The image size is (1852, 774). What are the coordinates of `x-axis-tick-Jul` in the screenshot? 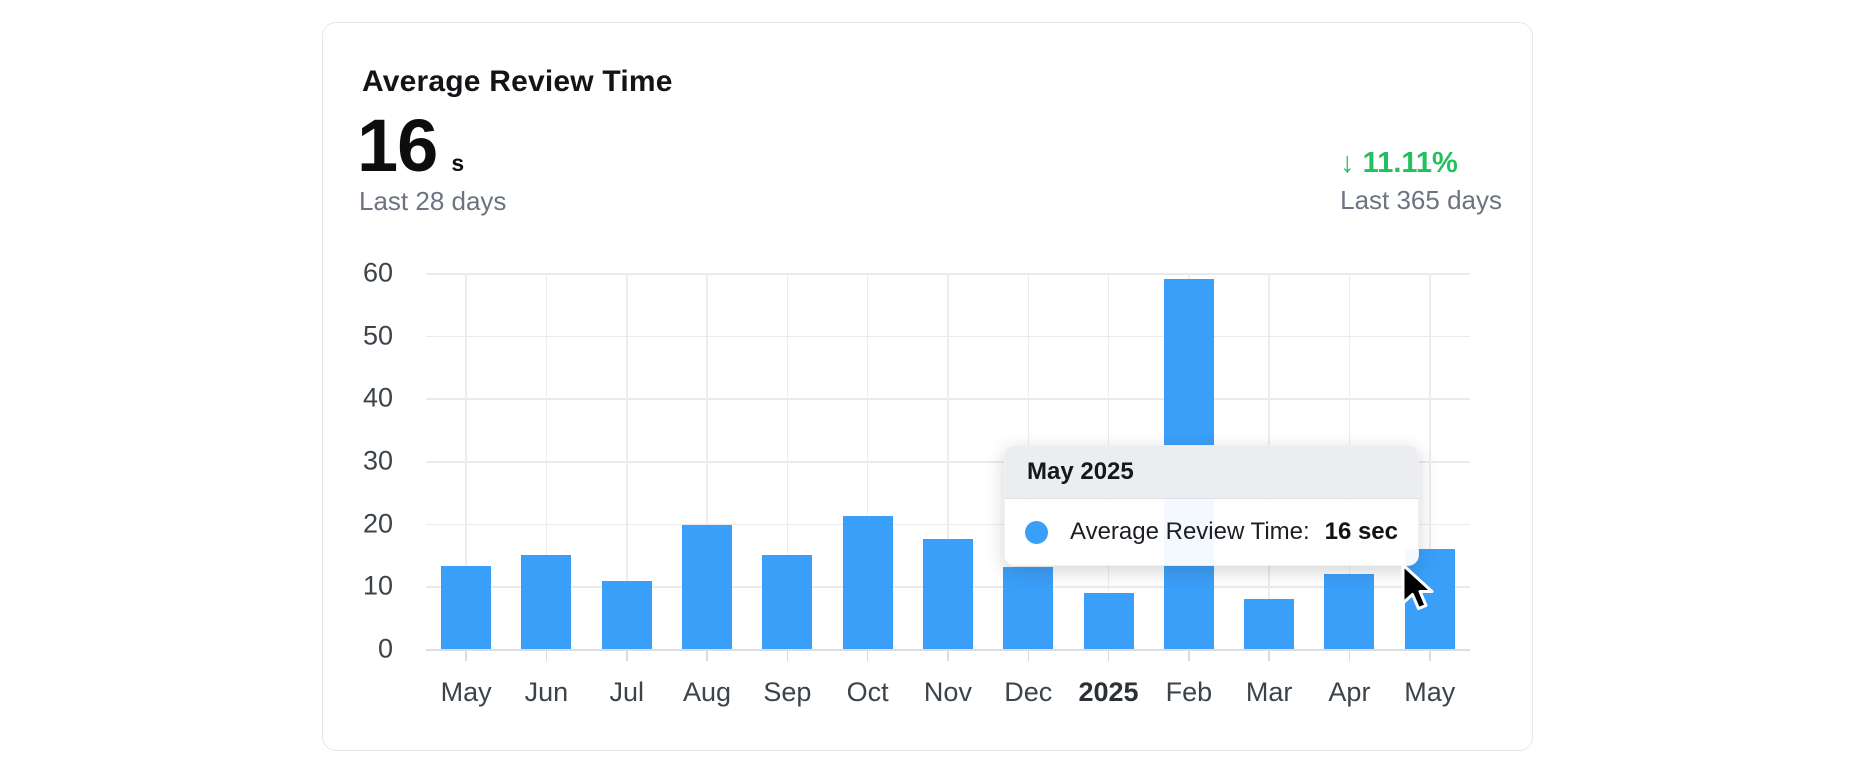 It's located at (627, 656).